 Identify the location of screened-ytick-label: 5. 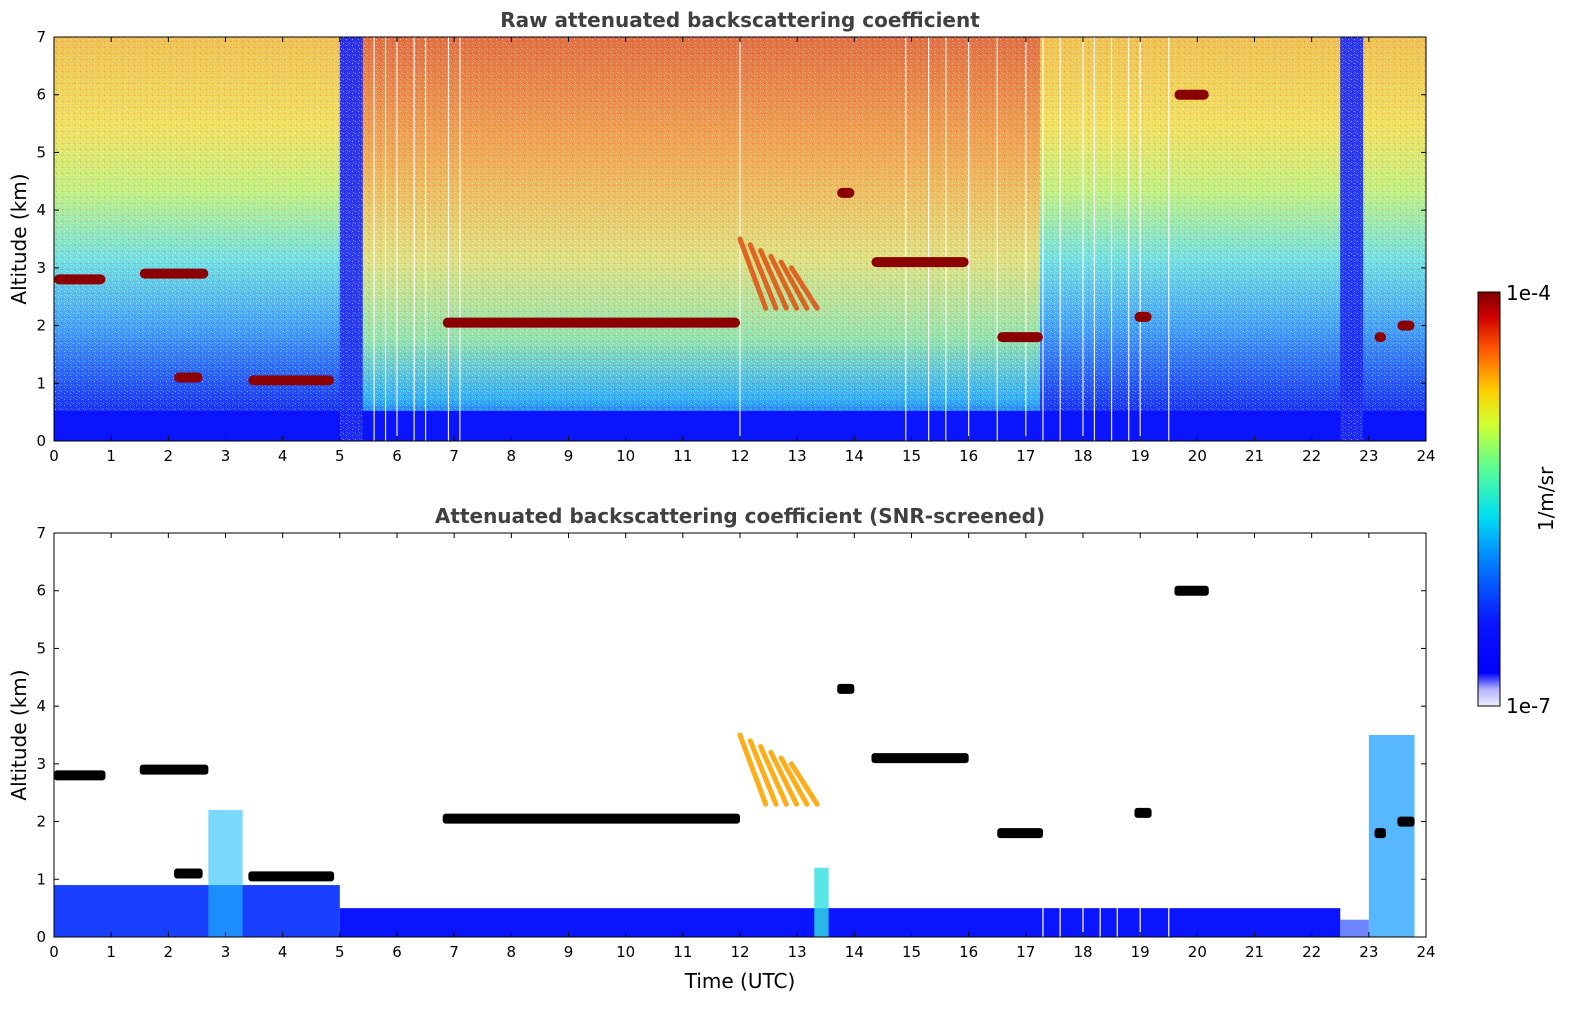
(41, 648).